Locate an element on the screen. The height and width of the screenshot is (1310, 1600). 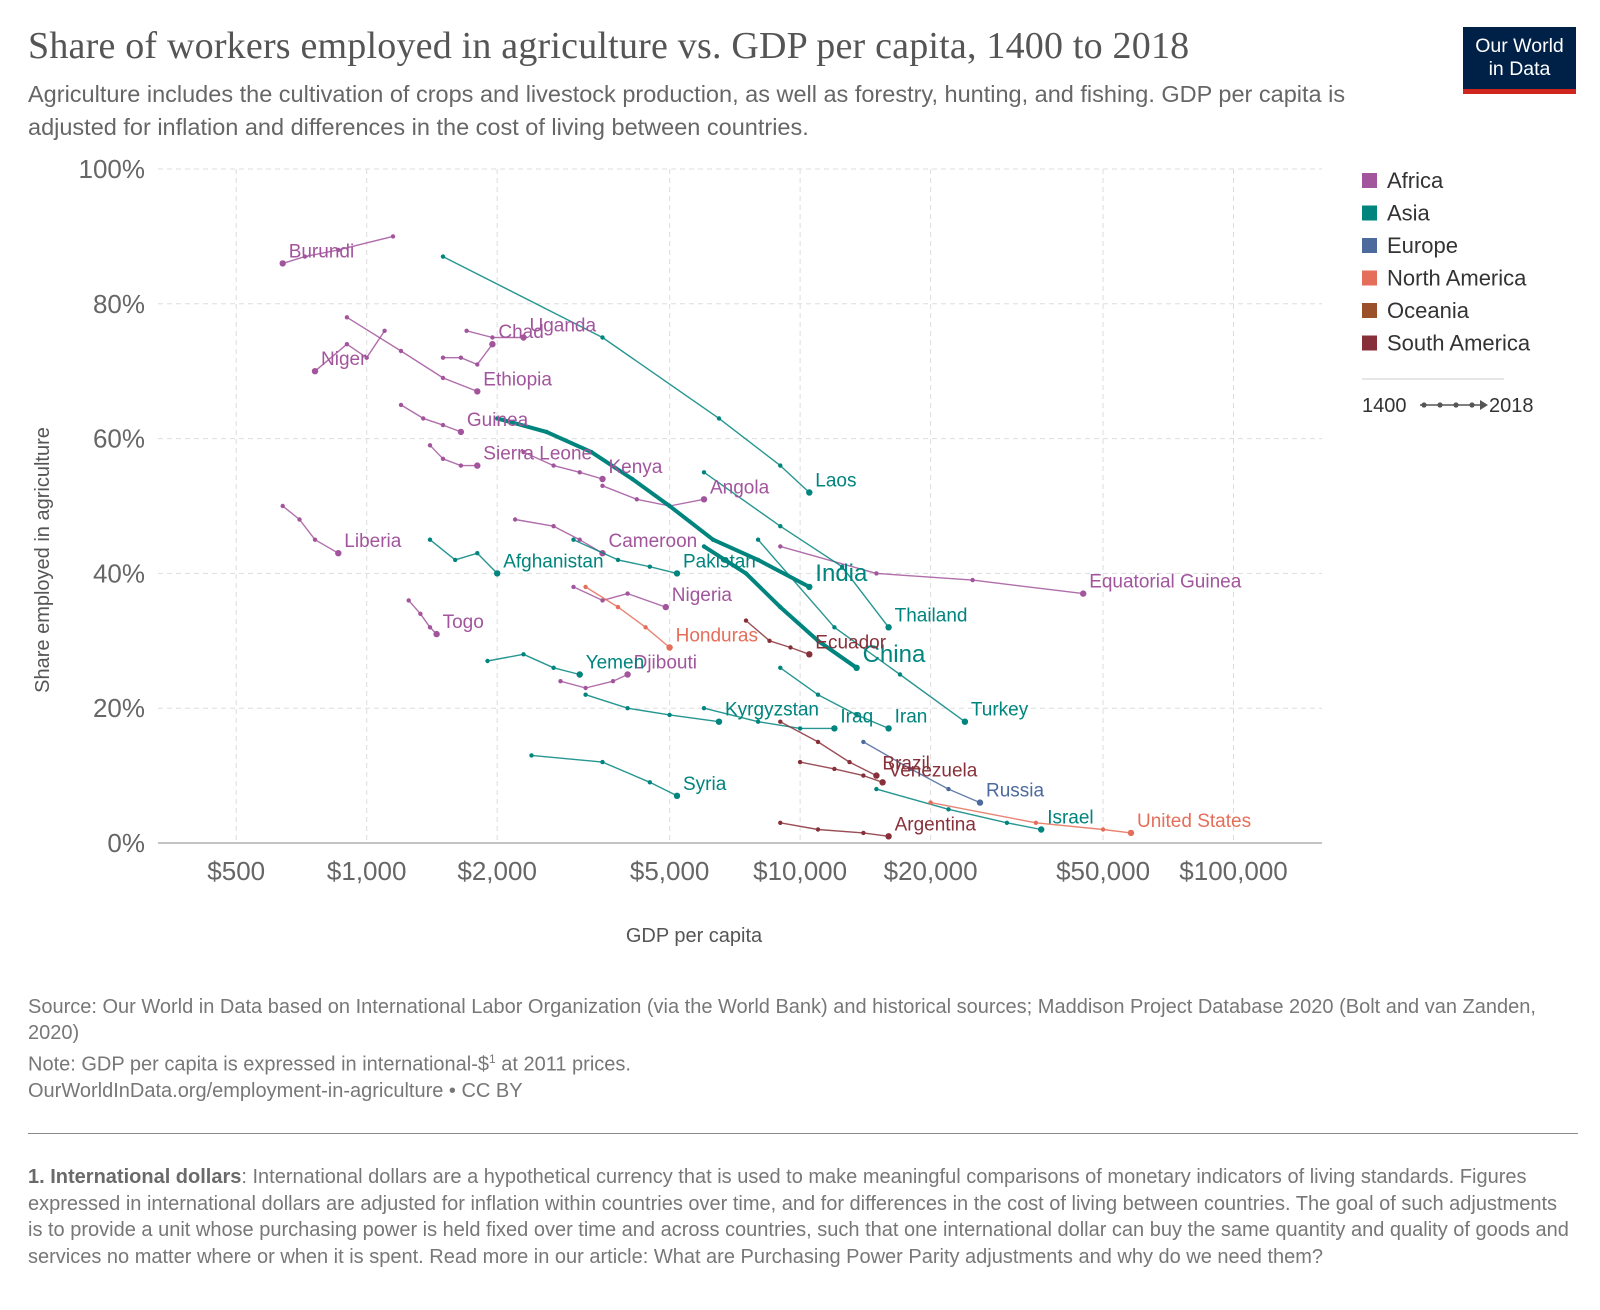
country-label: Kenya is located at coordinates (636, 467).